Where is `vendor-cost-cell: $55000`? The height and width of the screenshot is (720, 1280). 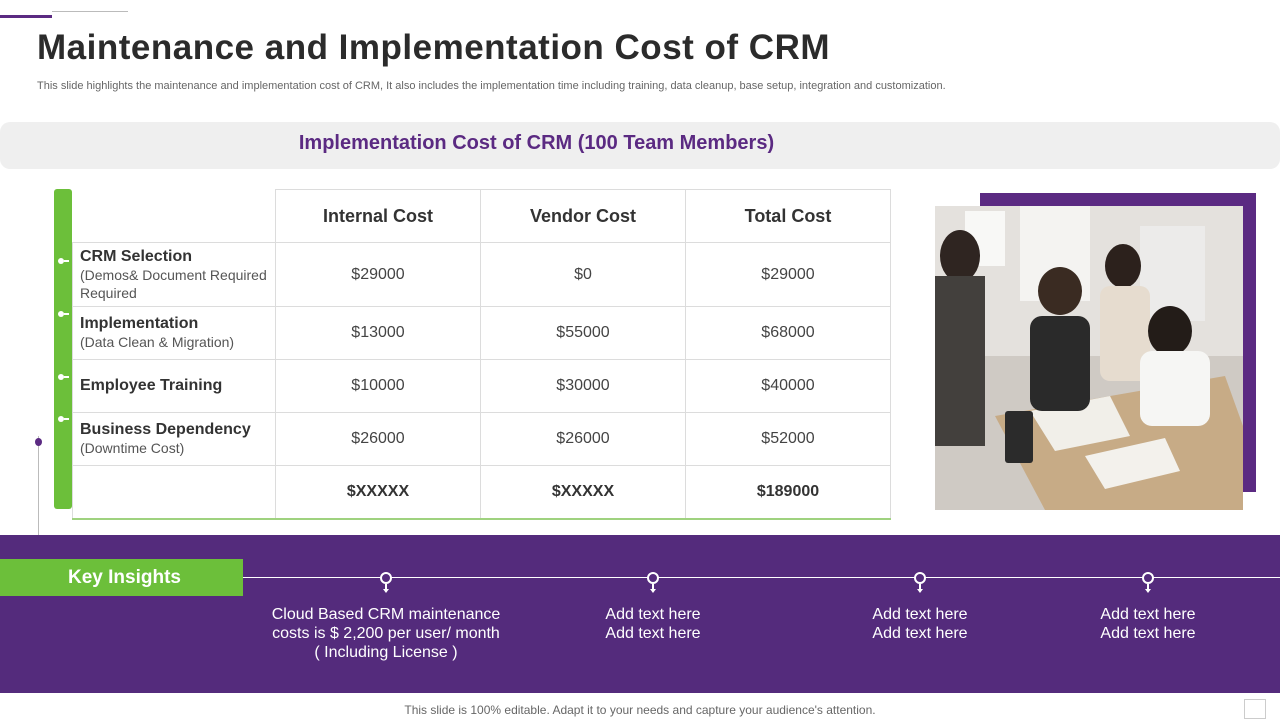
vendor-cost-cell: $55000 is located at coordinates (583, 333).